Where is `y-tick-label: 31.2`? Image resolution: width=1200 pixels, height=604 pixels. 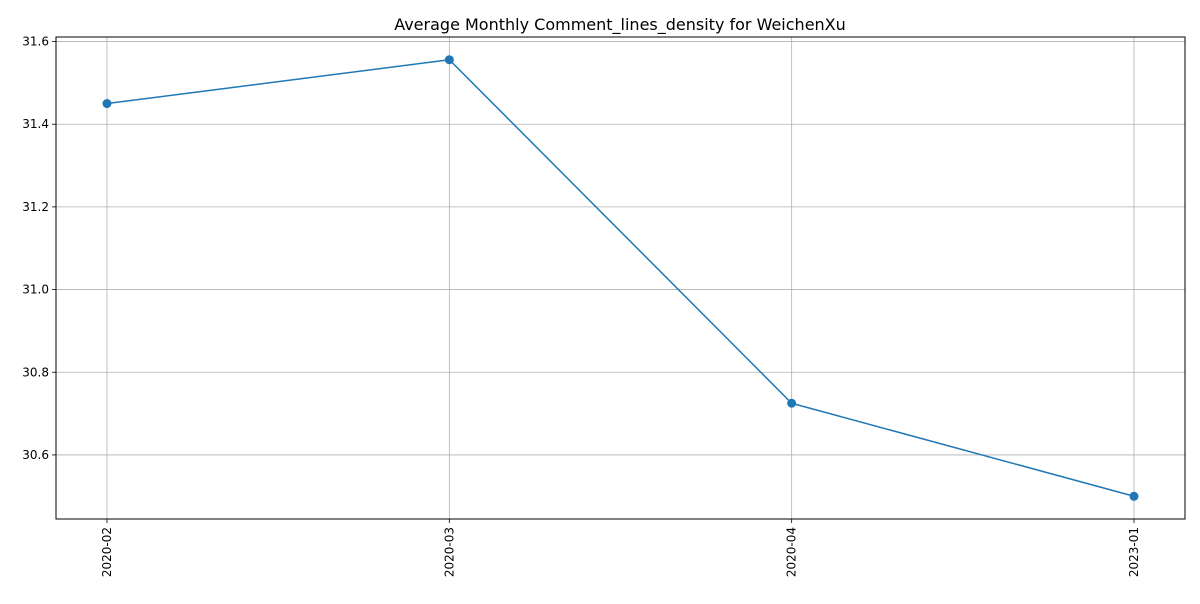 y-tick-label: 31.2 is located at coordinates (35, 207).